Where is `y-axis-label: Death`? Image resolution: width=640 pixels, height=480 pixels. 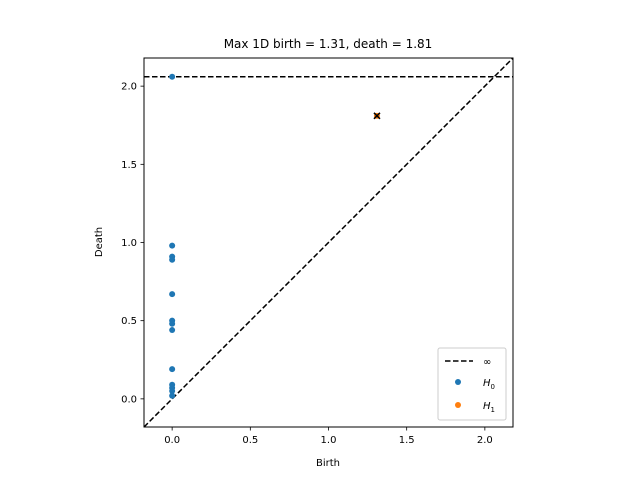 y-axis-label: Death is located at coordinates (99, 242).